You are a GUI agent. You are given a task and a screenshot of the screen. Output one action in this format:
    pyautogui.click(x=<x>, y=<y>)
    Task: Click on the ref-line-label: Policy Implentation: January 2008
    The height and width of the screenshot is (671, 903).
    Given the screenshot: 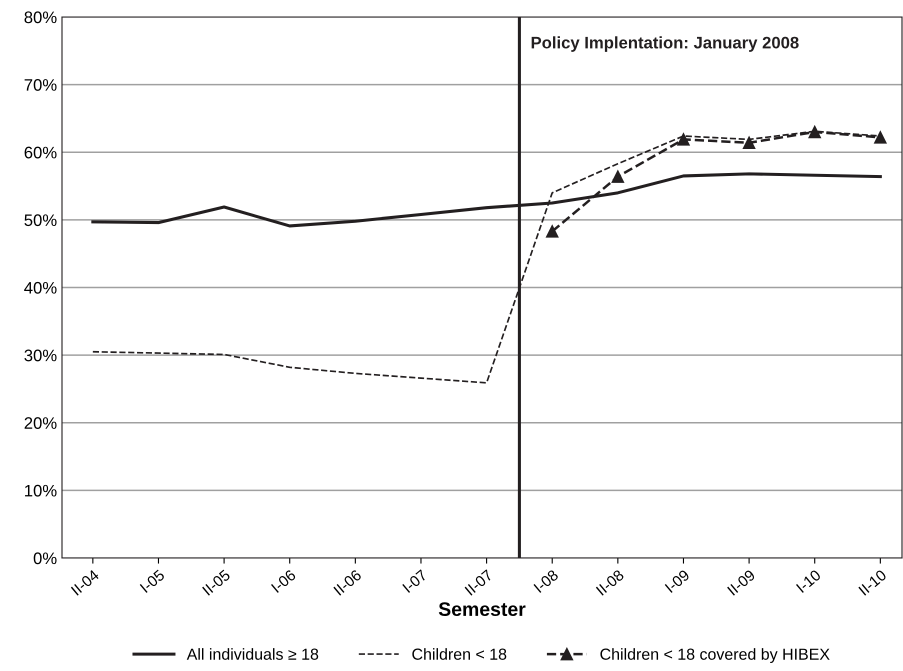 What is the action you would take?
    pyautogui.click(x=665, y=44)
    